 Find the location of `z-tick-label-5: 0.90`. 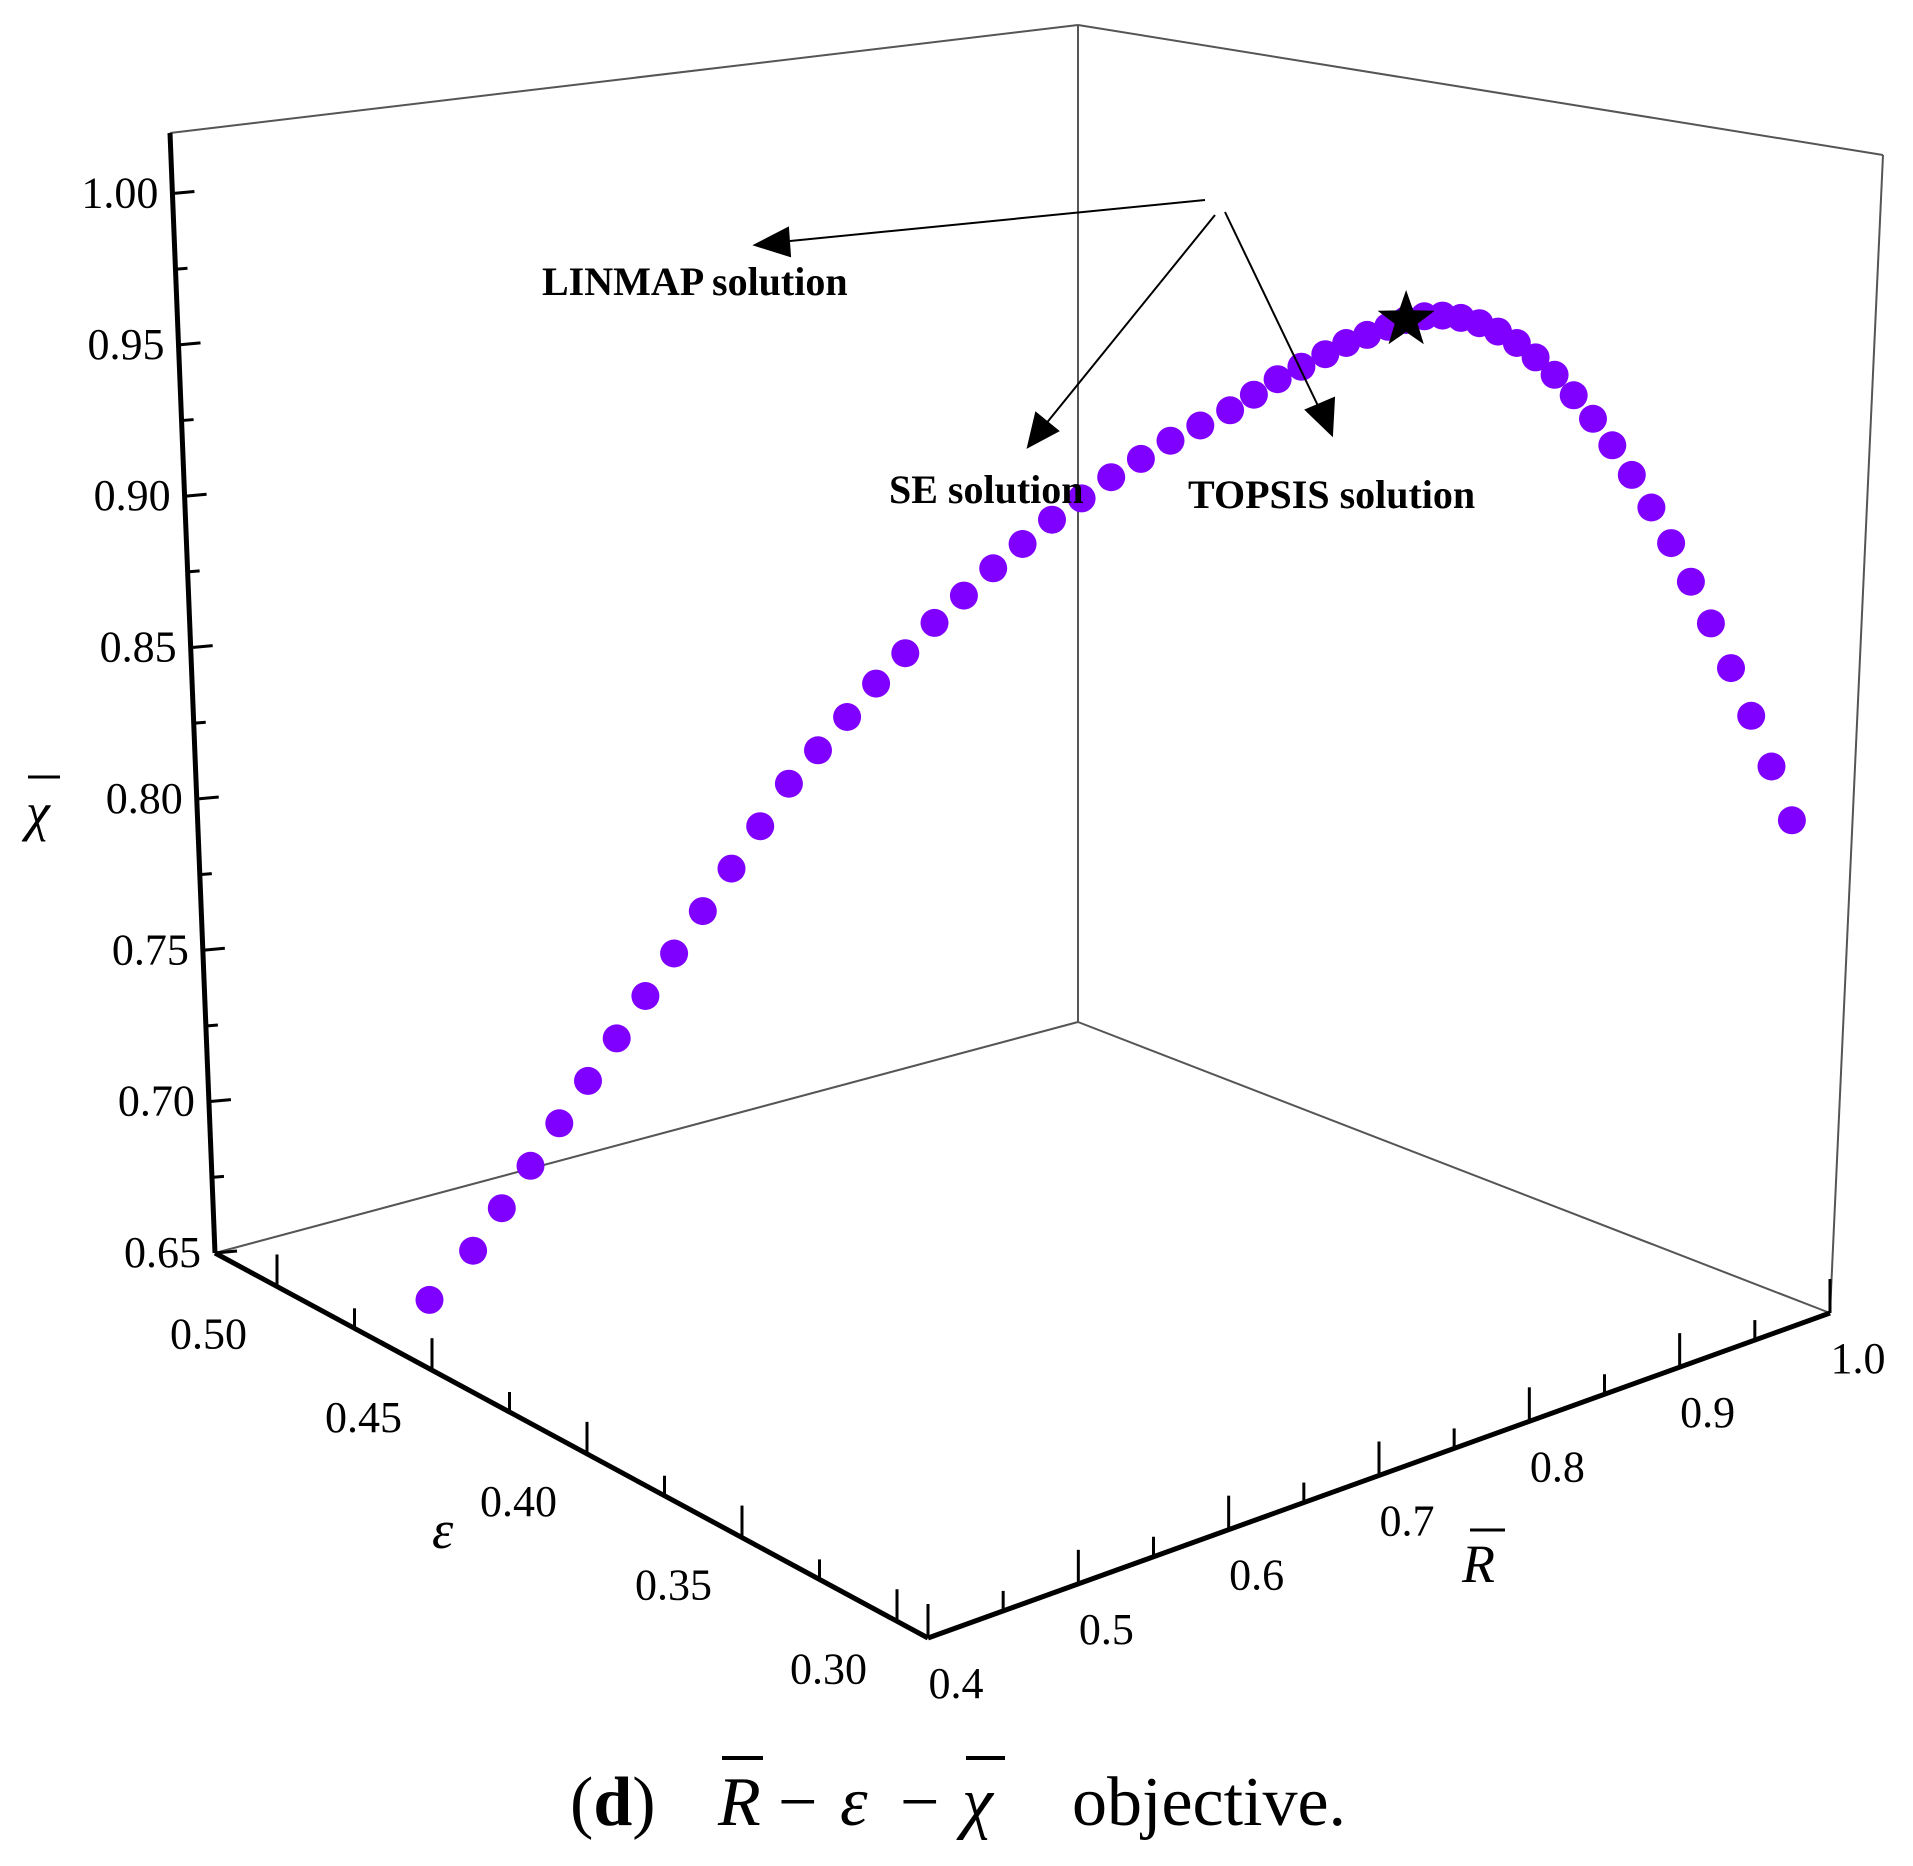

z-tick-label-5: 0.90 is located at coordinates (132, 495).